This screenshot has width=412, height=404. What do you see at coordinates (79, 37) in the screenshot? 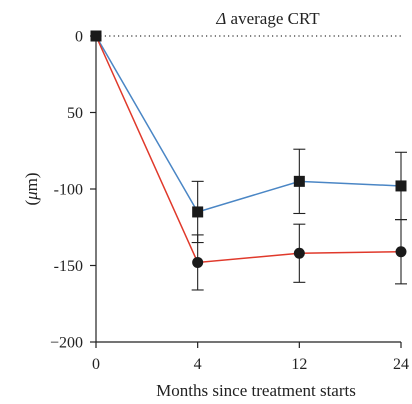
I see `y-tick-label: 0` at bounding box center [79, 37].